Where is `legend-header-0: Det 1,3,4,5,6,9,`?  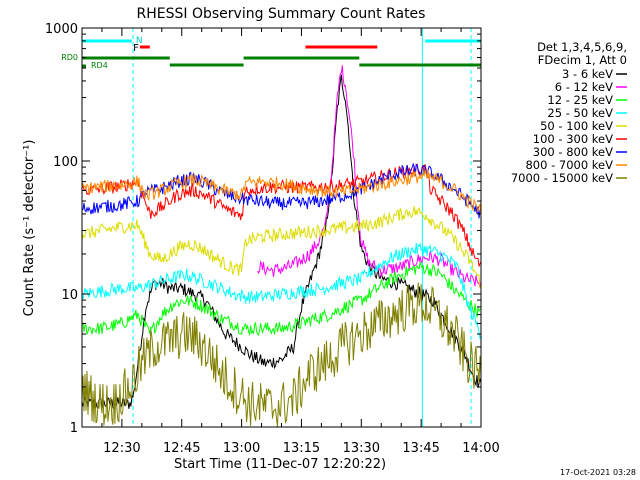
legend-header-0: Det 1,3,4,5,6,9, is located at coordinates (582, 47).